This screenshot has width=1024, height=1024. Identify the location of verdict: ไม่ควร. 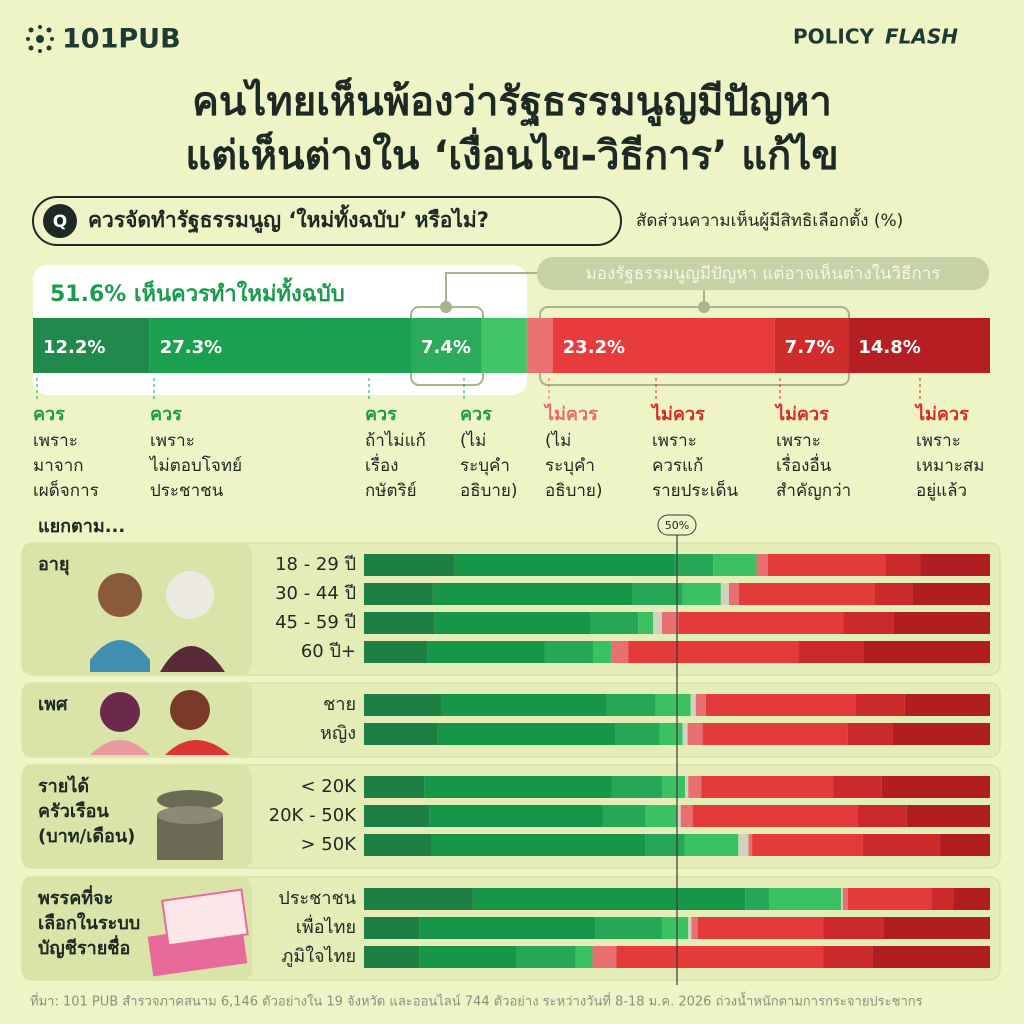
(801, 414).